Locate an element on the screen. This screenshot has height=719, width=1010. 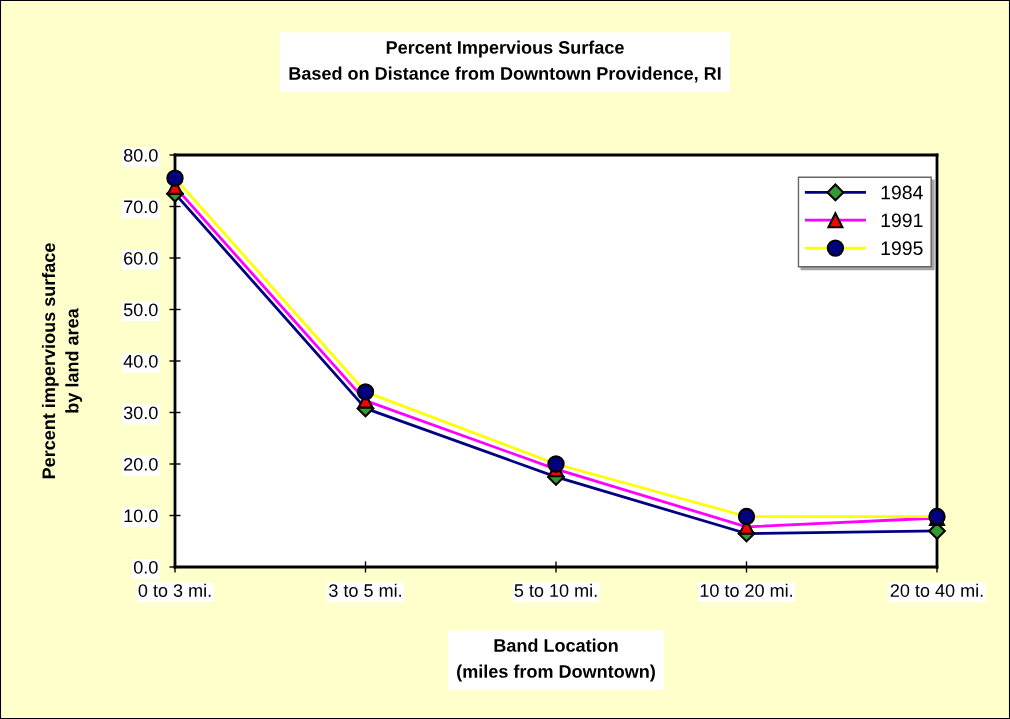
x-tick-label: 20 to 40 mi. is located at coordinates (936, 590).